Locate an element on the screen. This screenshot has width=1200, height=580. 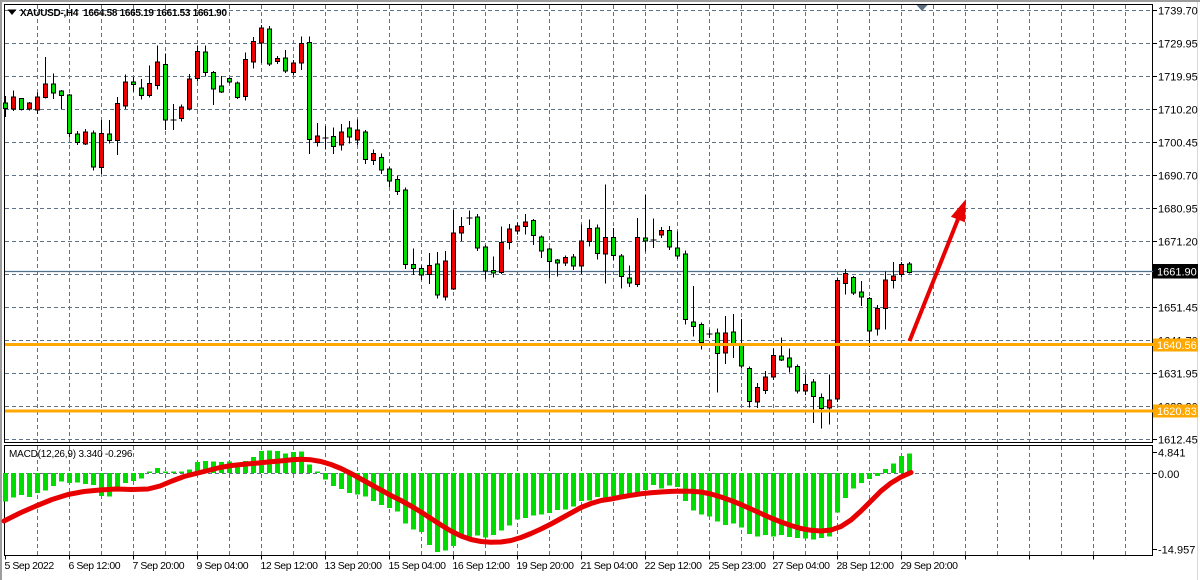
svg-text: 29 Sep 20:00 is located at coordinates (930, 566).